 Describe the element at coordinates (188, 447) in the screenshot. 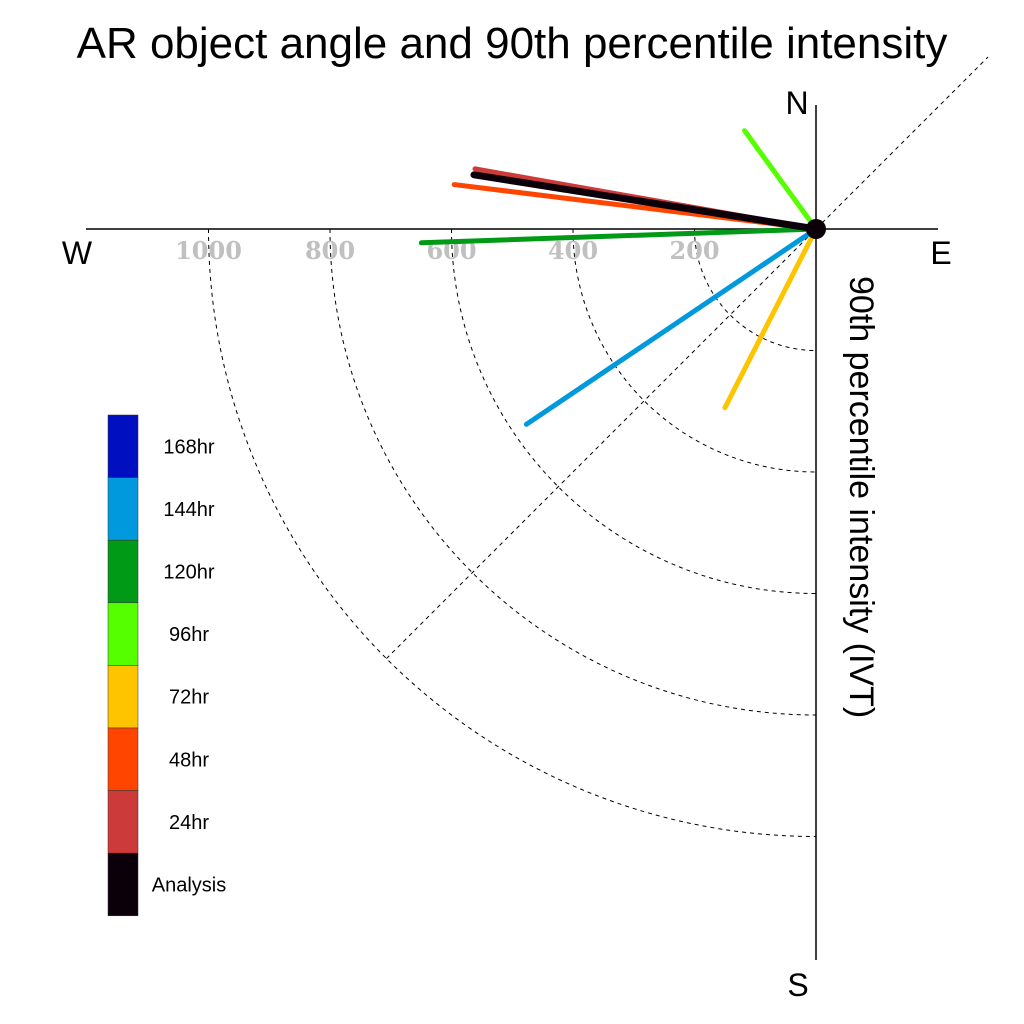

I see `legend-label-168hr: 168hr` at that location.